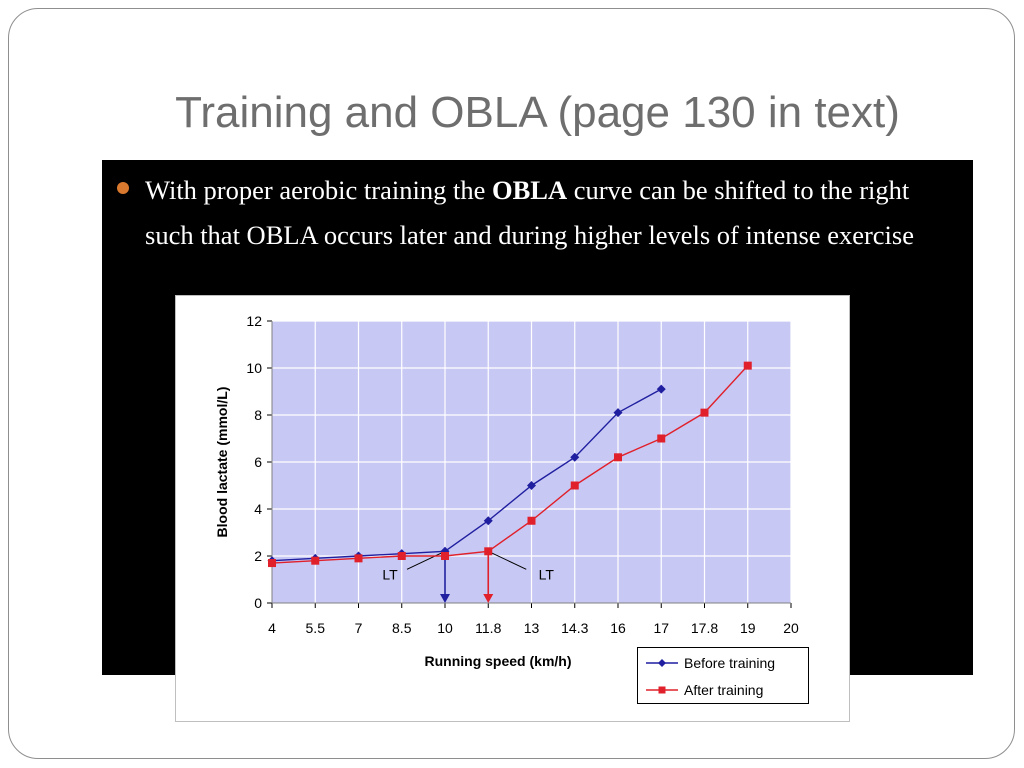 This screenshot has width=1024, height=768. I want to click on y-tick-label: 6, so click(258, 462).